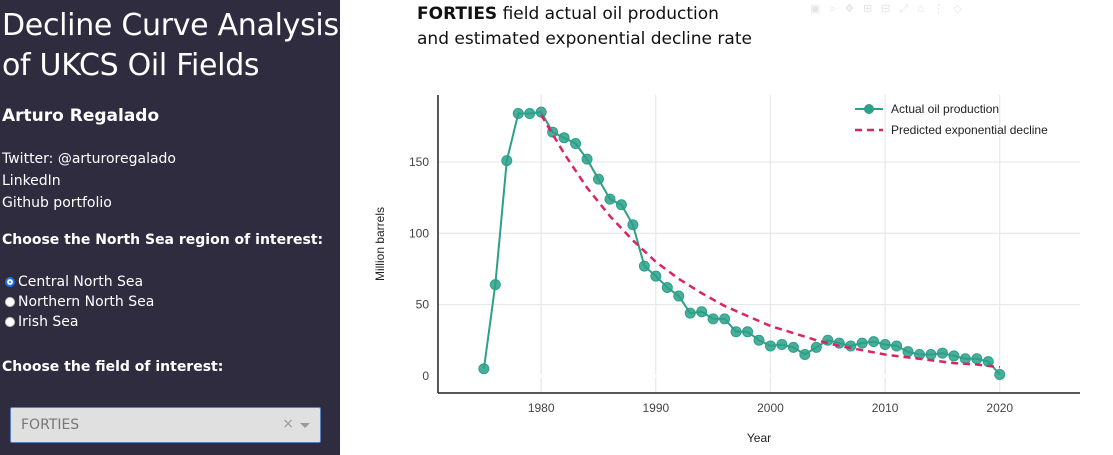 This screenshot has width=1113, height=455. Describe the element at coordinates (170, 25) in the screenshot. I see `app-title-line1: Decline Curve Analysis` at that location.